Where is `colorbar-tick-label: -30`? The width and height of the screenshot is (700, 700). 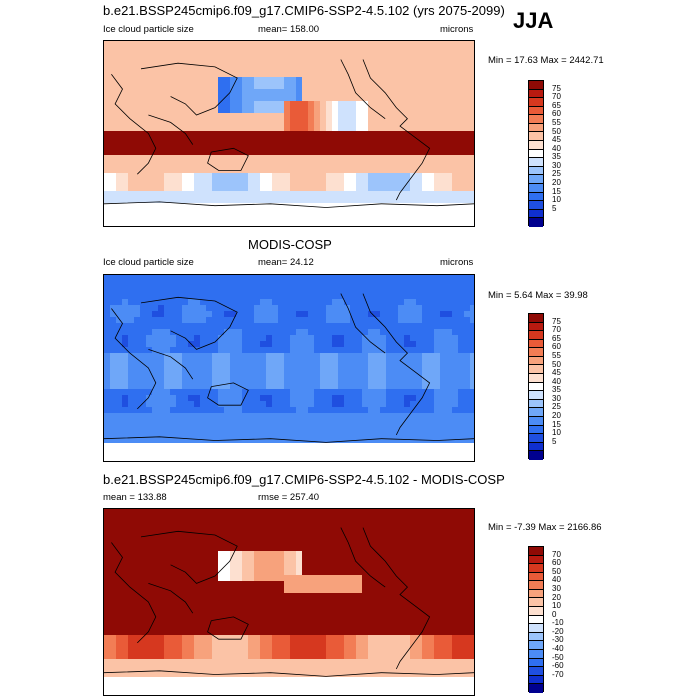
colorbar-tick-label: -30 is located at coordinates (558, 640).